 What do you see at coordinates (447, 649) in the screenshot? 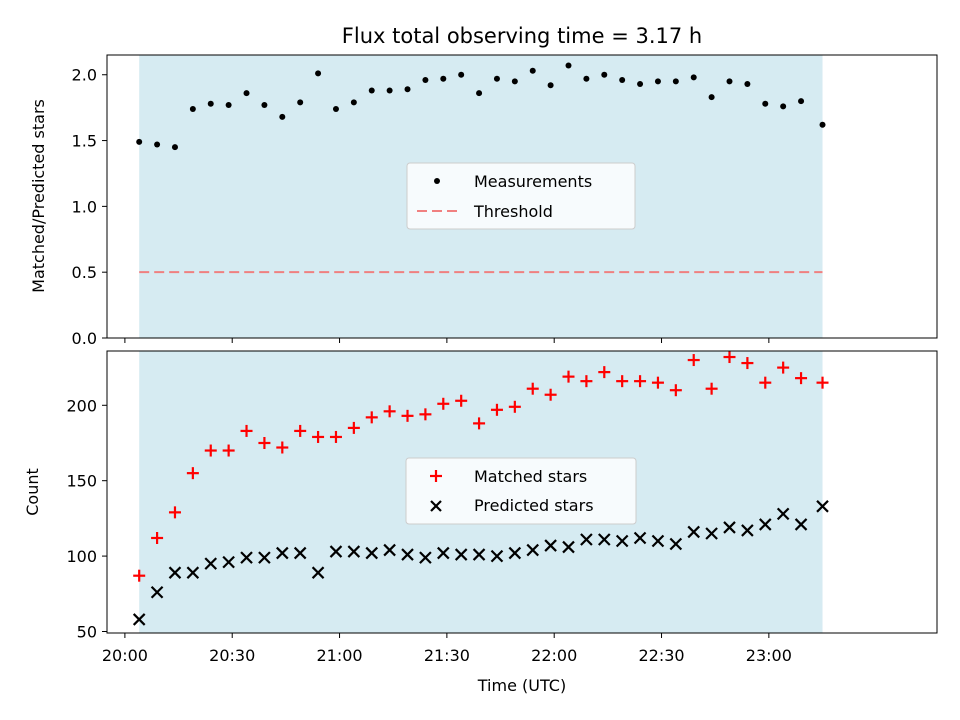
I see `bottom-x-ticks: 20:00 20:30 21:00 21:30 22:00 22:30 23:00` at bounding box center [447, 649].